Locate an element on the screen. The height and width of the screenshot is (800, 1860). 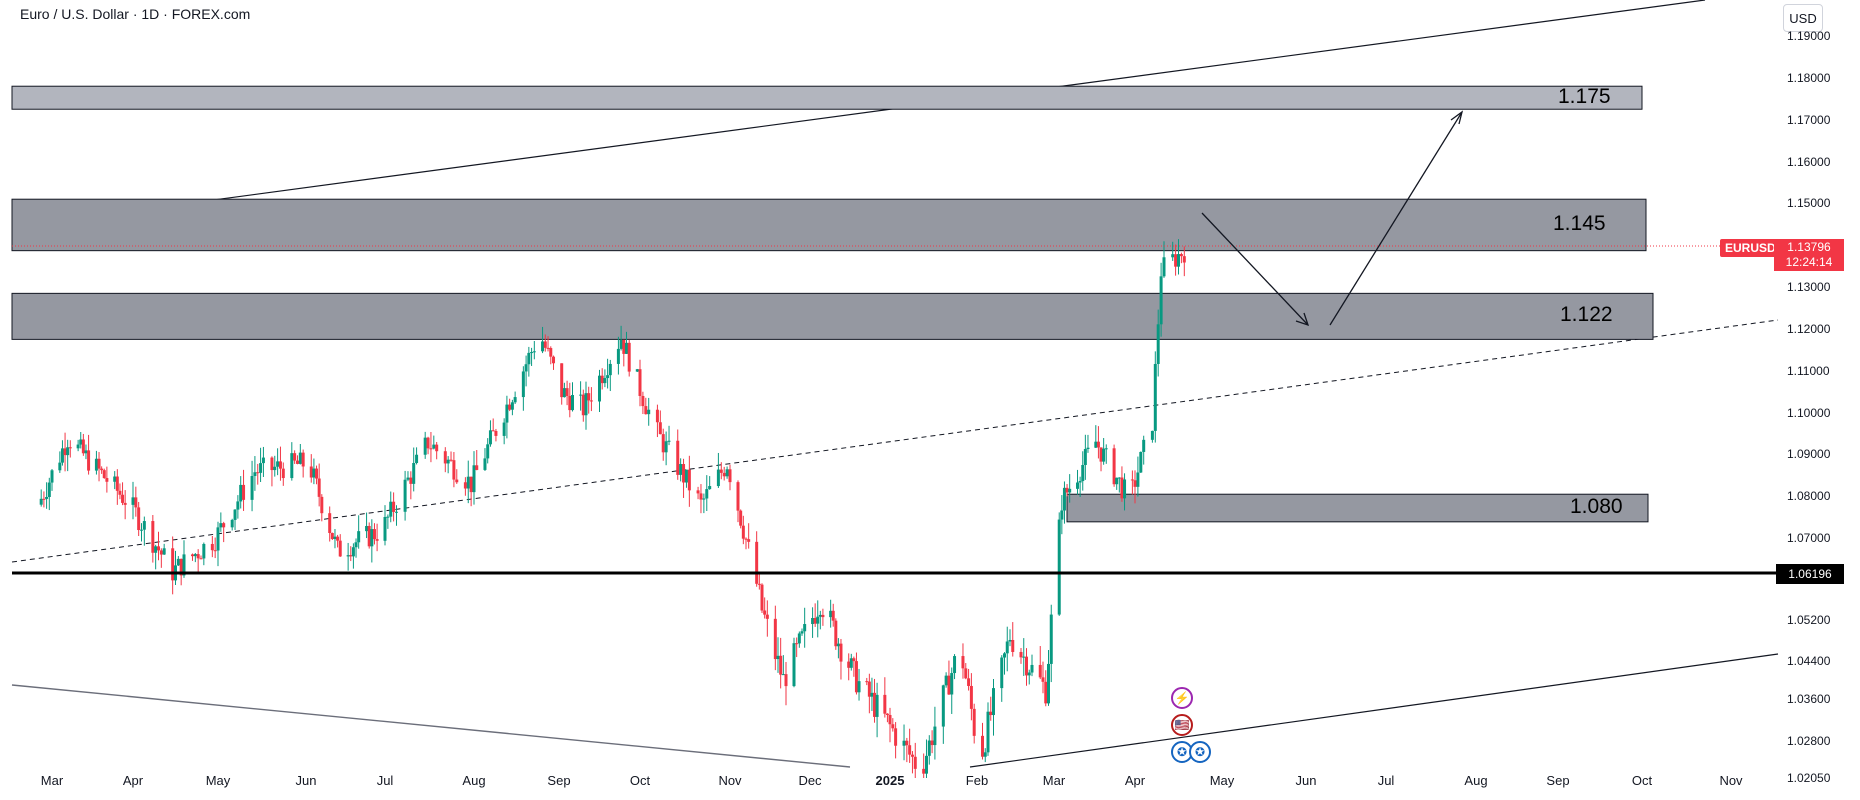
time-tick-label: May is located at coordinates (1222, 780).